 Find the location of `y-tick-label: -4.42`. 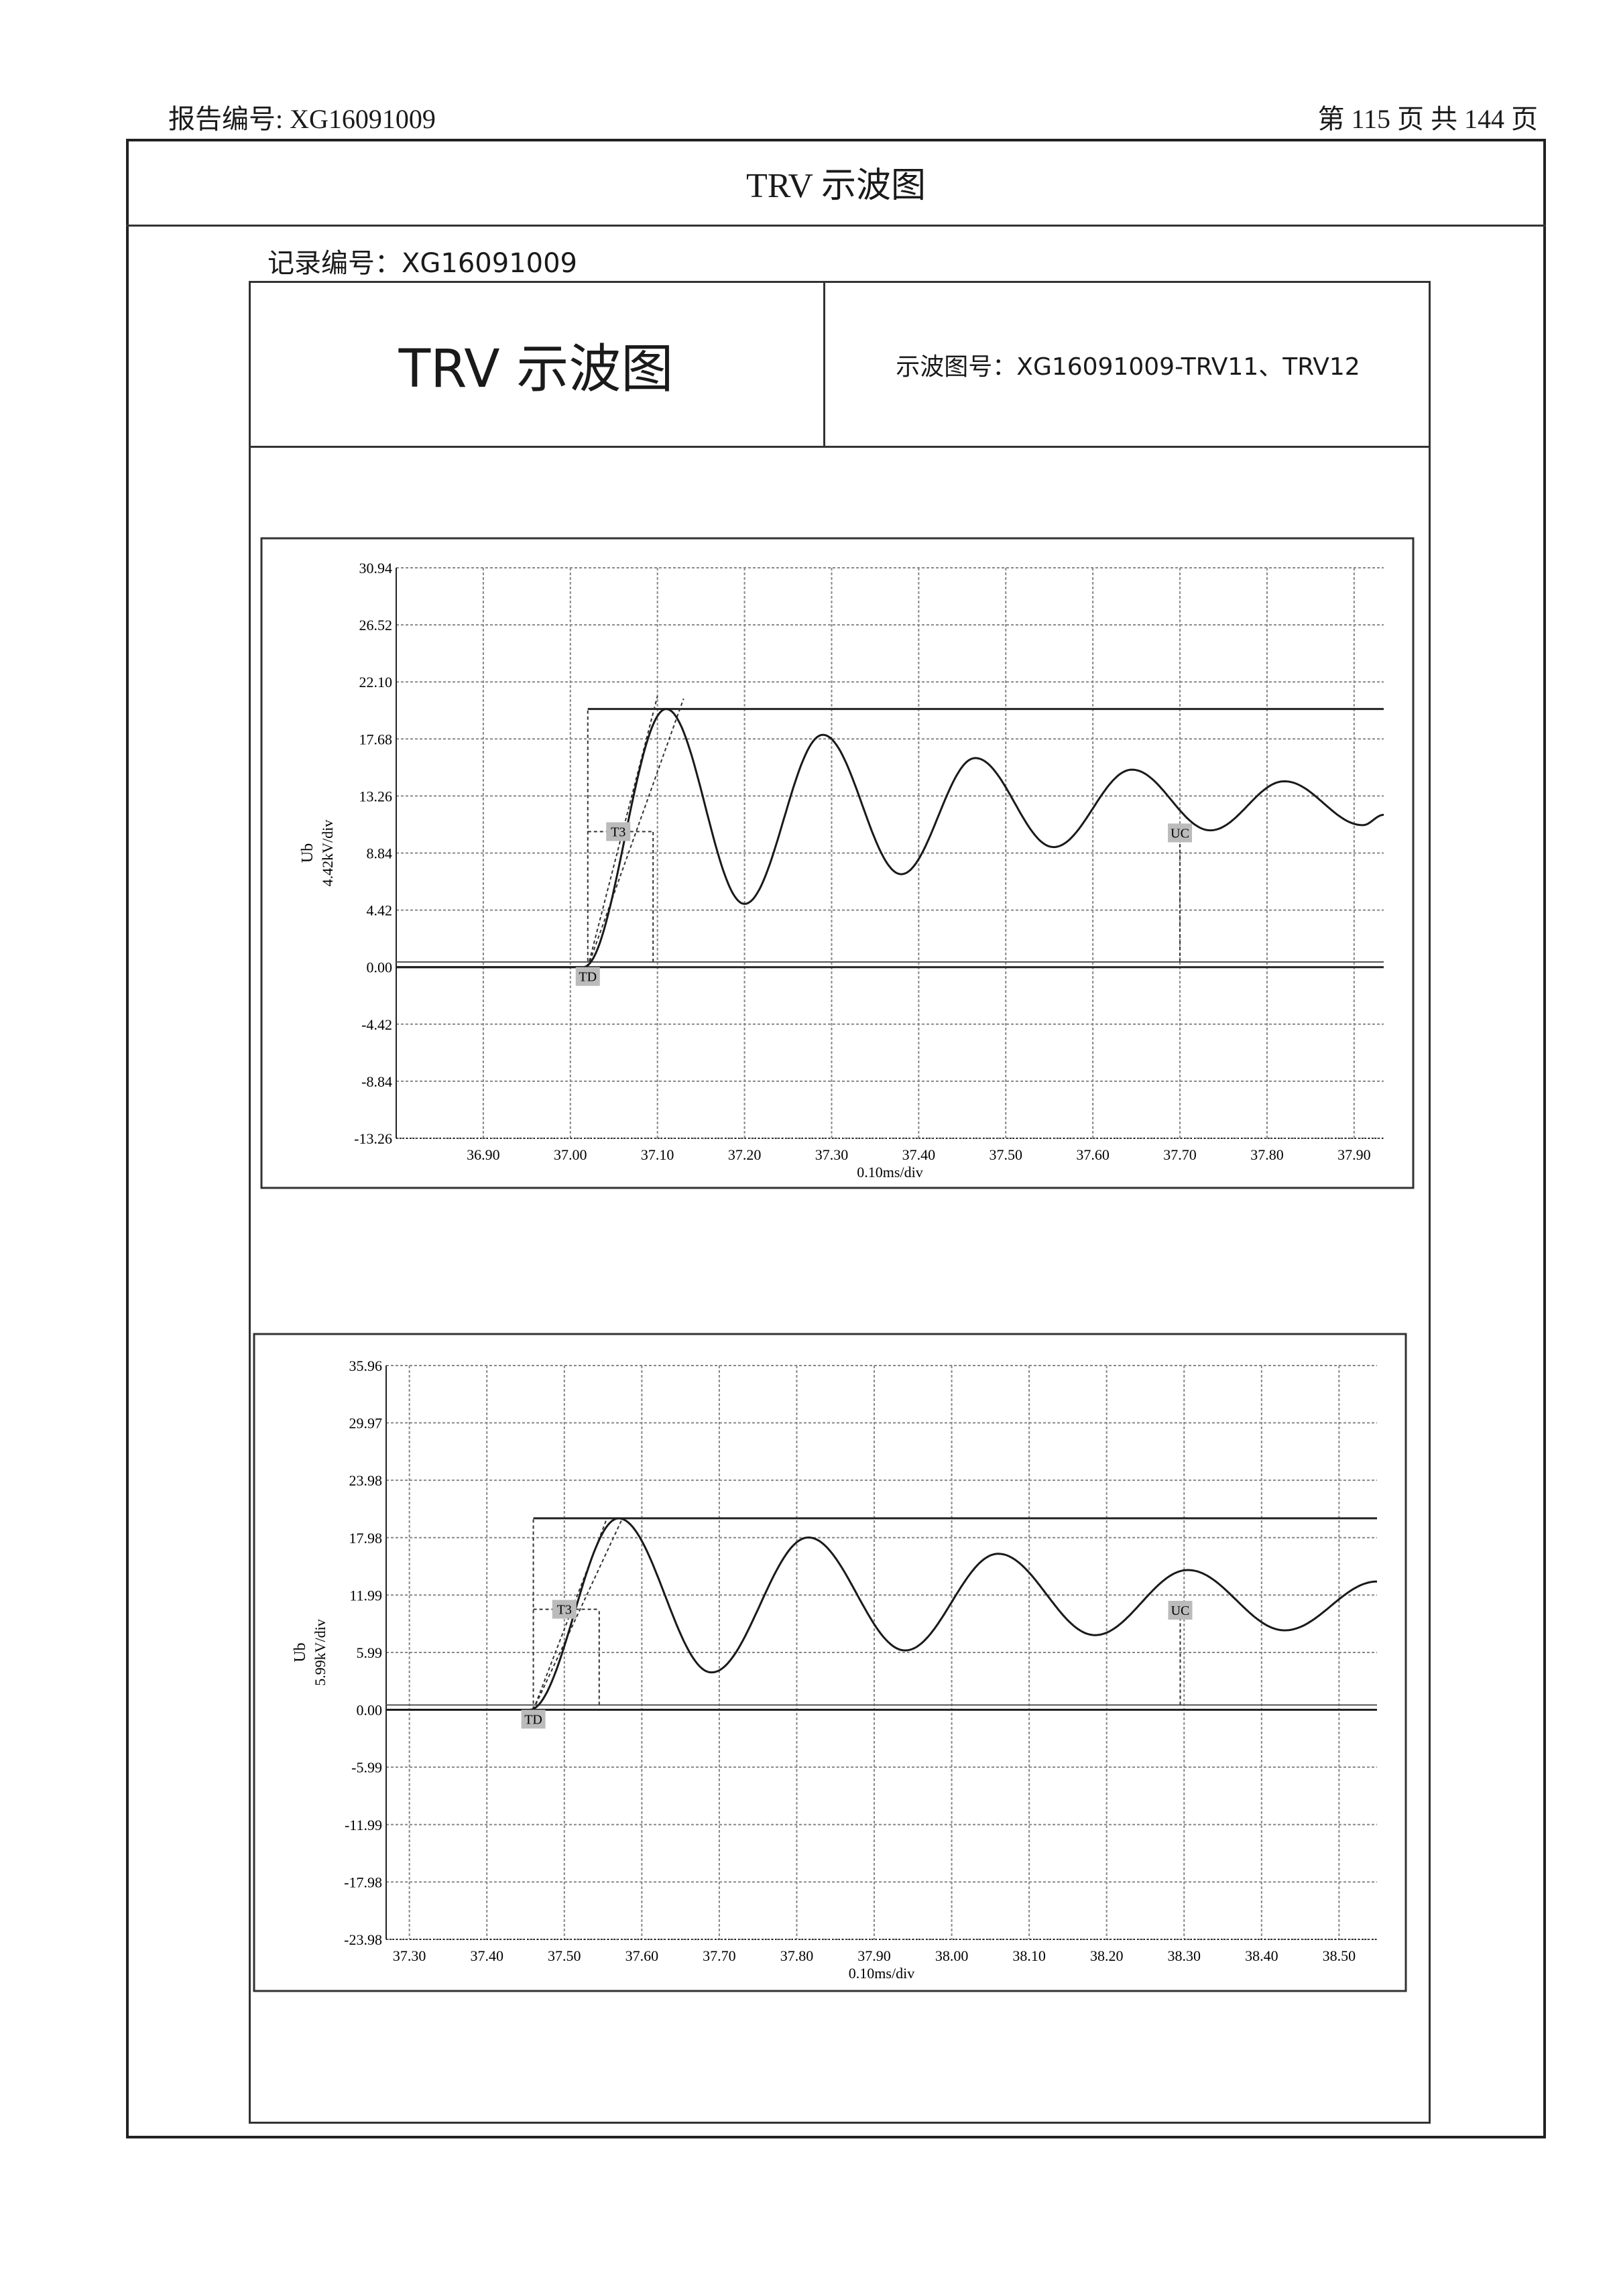

y-tick-label: -4.42 is located at coordinates (376, 1024).